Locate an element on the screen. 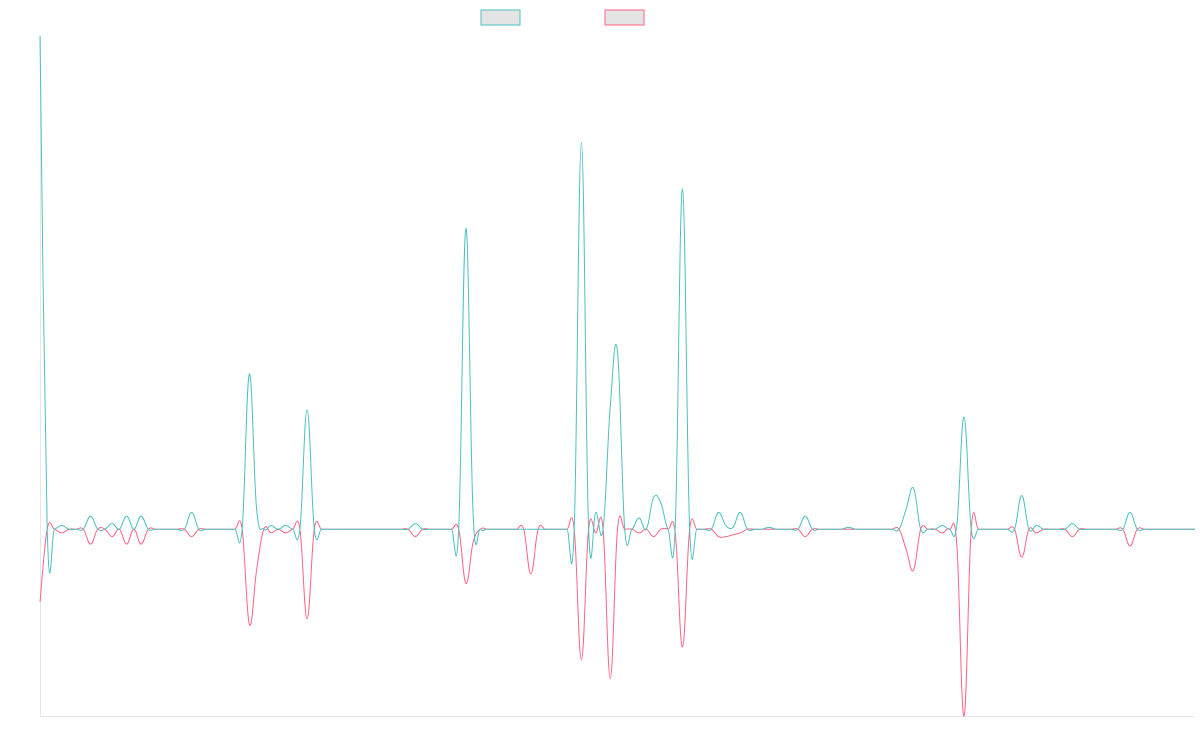 The height and width of the screenshot is (750, 1200). legend is located at coordinates (562, 17).